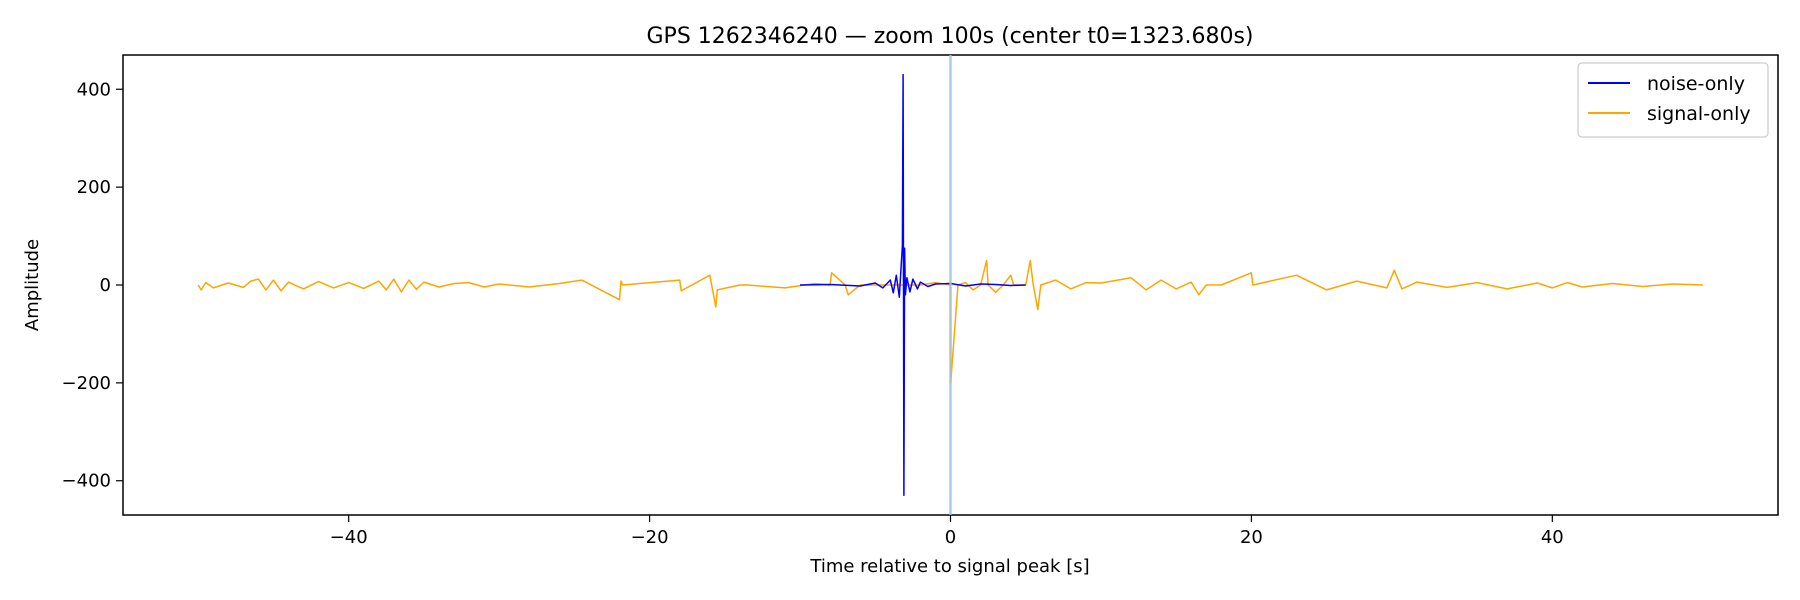 The height and width of the screenshot is (600, 1800). I want to click on y-tick-label: 400, so click(94, 89).